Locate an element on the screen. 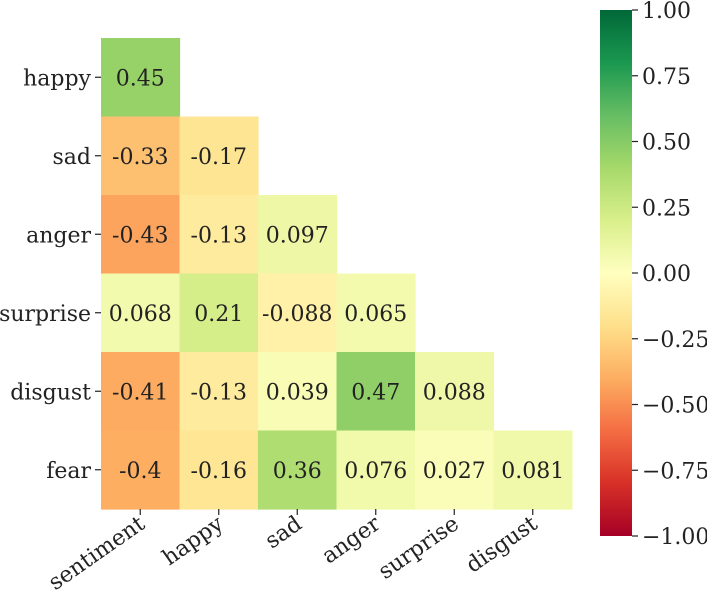 The image size is (707, 603). cell-value-label: 0.21 is located at coordinates (218, 314).